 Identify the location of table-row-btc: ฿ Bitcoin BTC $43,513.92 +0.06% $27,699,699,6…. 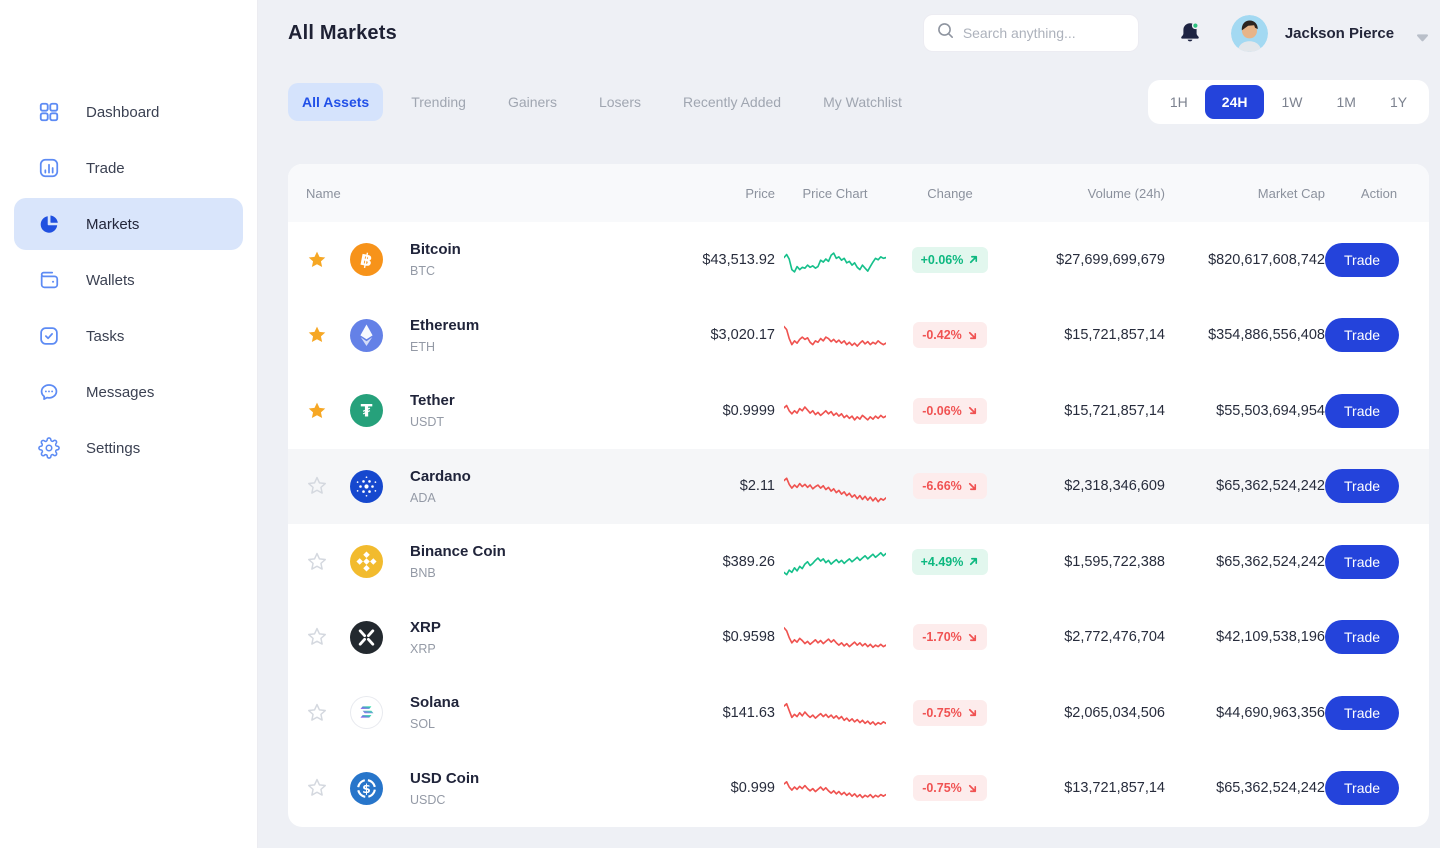
(858, 260).